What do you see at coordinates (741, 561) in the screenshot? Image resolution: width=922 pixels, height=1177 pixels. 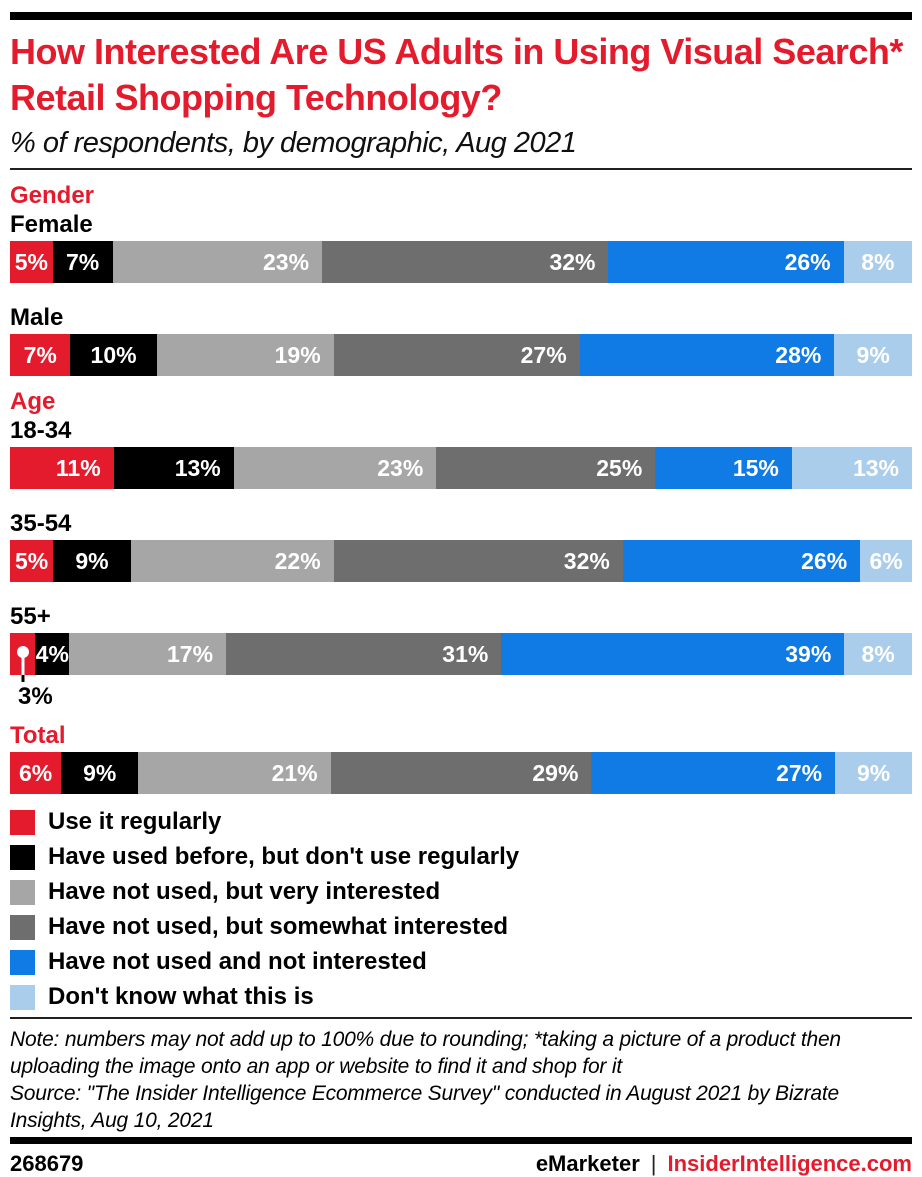 I see `bar-segment-have-not-used-and-not-interested: 26%` at bounding box center [741, 561].